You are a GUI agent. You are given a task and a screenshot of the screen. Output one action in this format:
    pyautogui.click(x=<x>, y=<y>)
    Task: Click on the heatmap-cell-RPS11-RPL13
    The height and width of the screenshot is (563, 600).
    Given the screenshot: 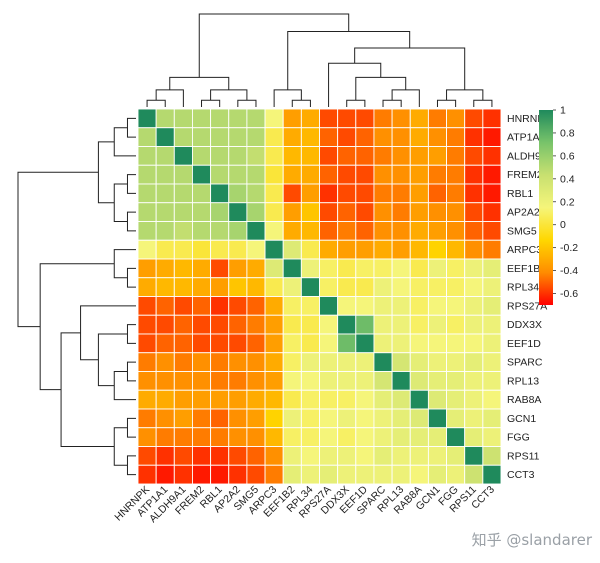 What is the action you would take?
    pyautogui.click(x=401, y=456)
    